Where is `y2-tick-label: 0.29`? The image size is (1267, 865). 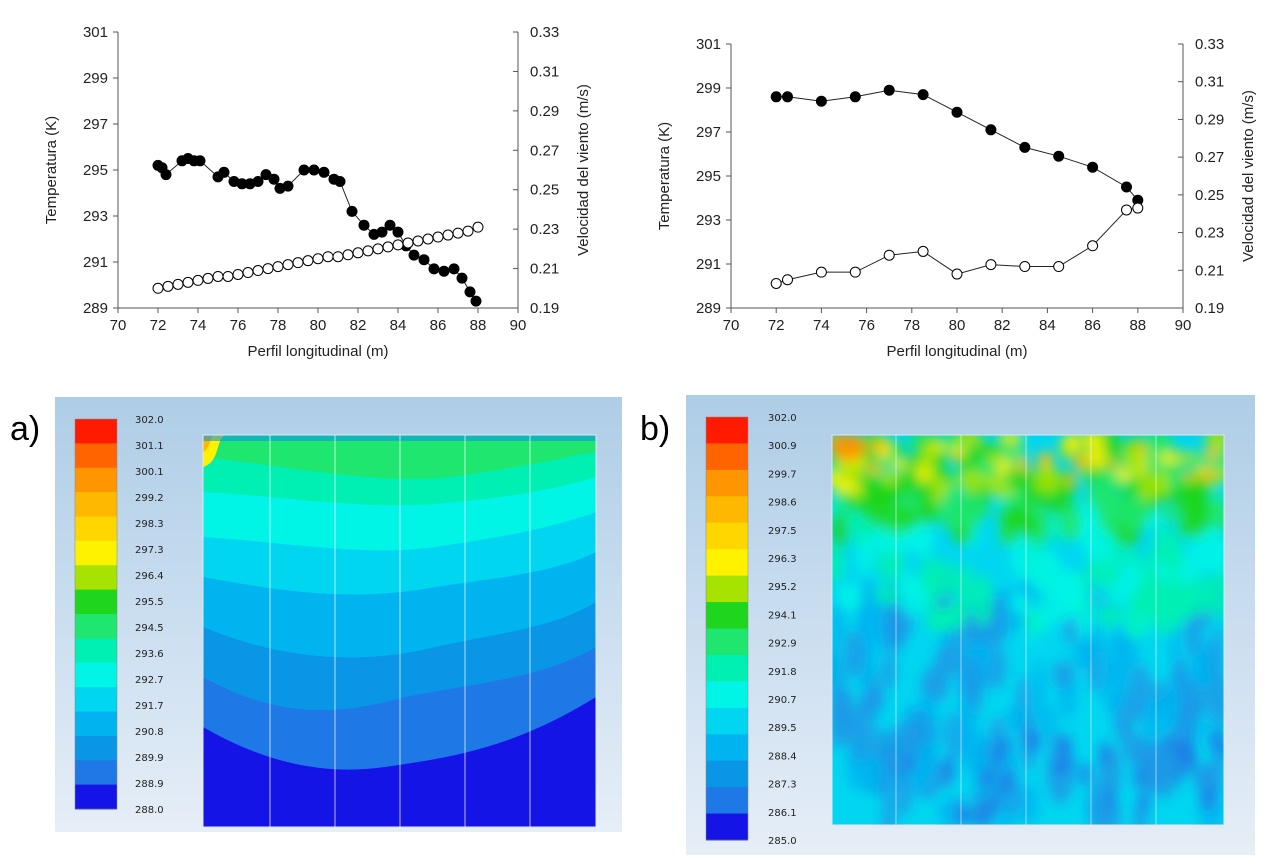
y2-tick-label: 0.29 is located at coordinates (544, 111).